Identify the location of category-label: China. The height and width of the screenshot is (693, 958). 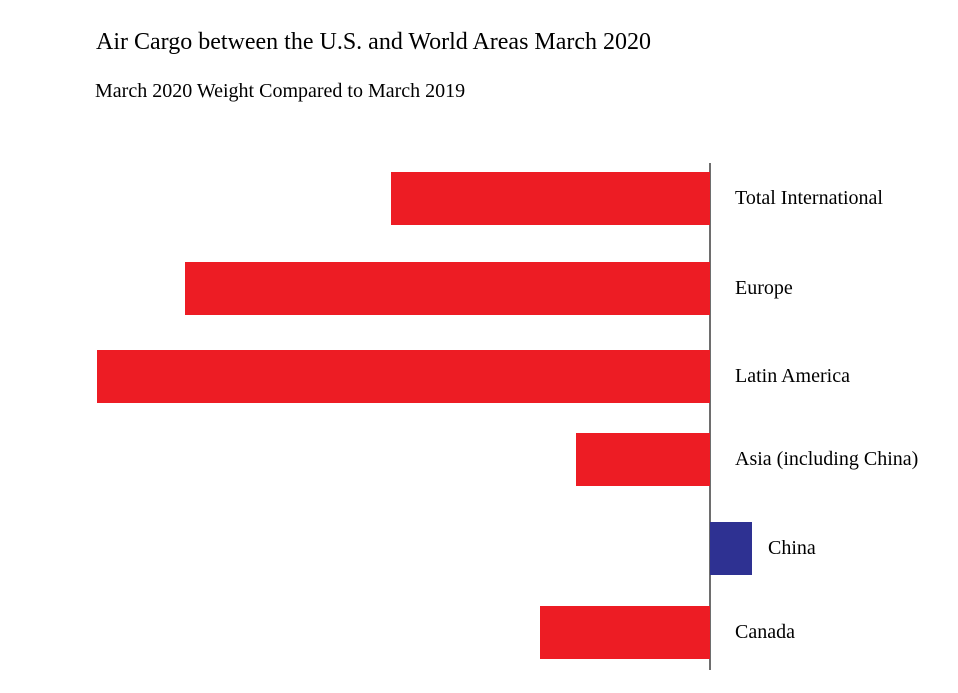
(792, 548).